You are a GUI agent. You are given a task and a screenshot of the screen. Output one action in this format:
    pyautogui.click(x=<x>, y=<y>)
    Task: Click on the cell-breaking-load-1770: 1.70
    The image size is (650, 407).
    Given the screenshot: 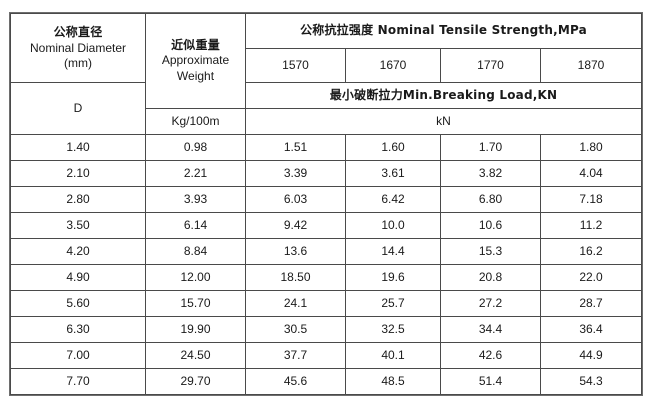 What is the action you would take?
    pyautogui.click(x=490, y=148)
    